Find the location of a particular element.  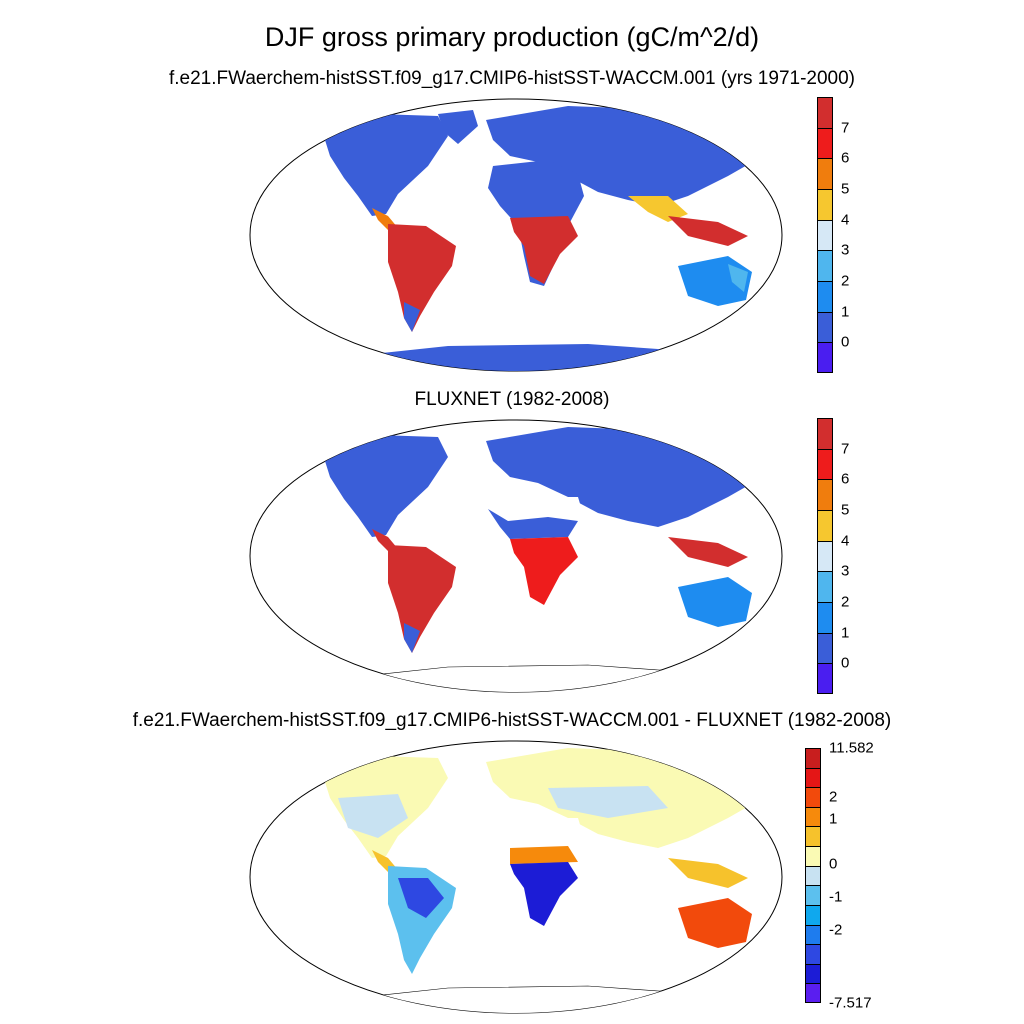

colorbar-tick-label: -7.517 is located at coordinates (850, 1003).